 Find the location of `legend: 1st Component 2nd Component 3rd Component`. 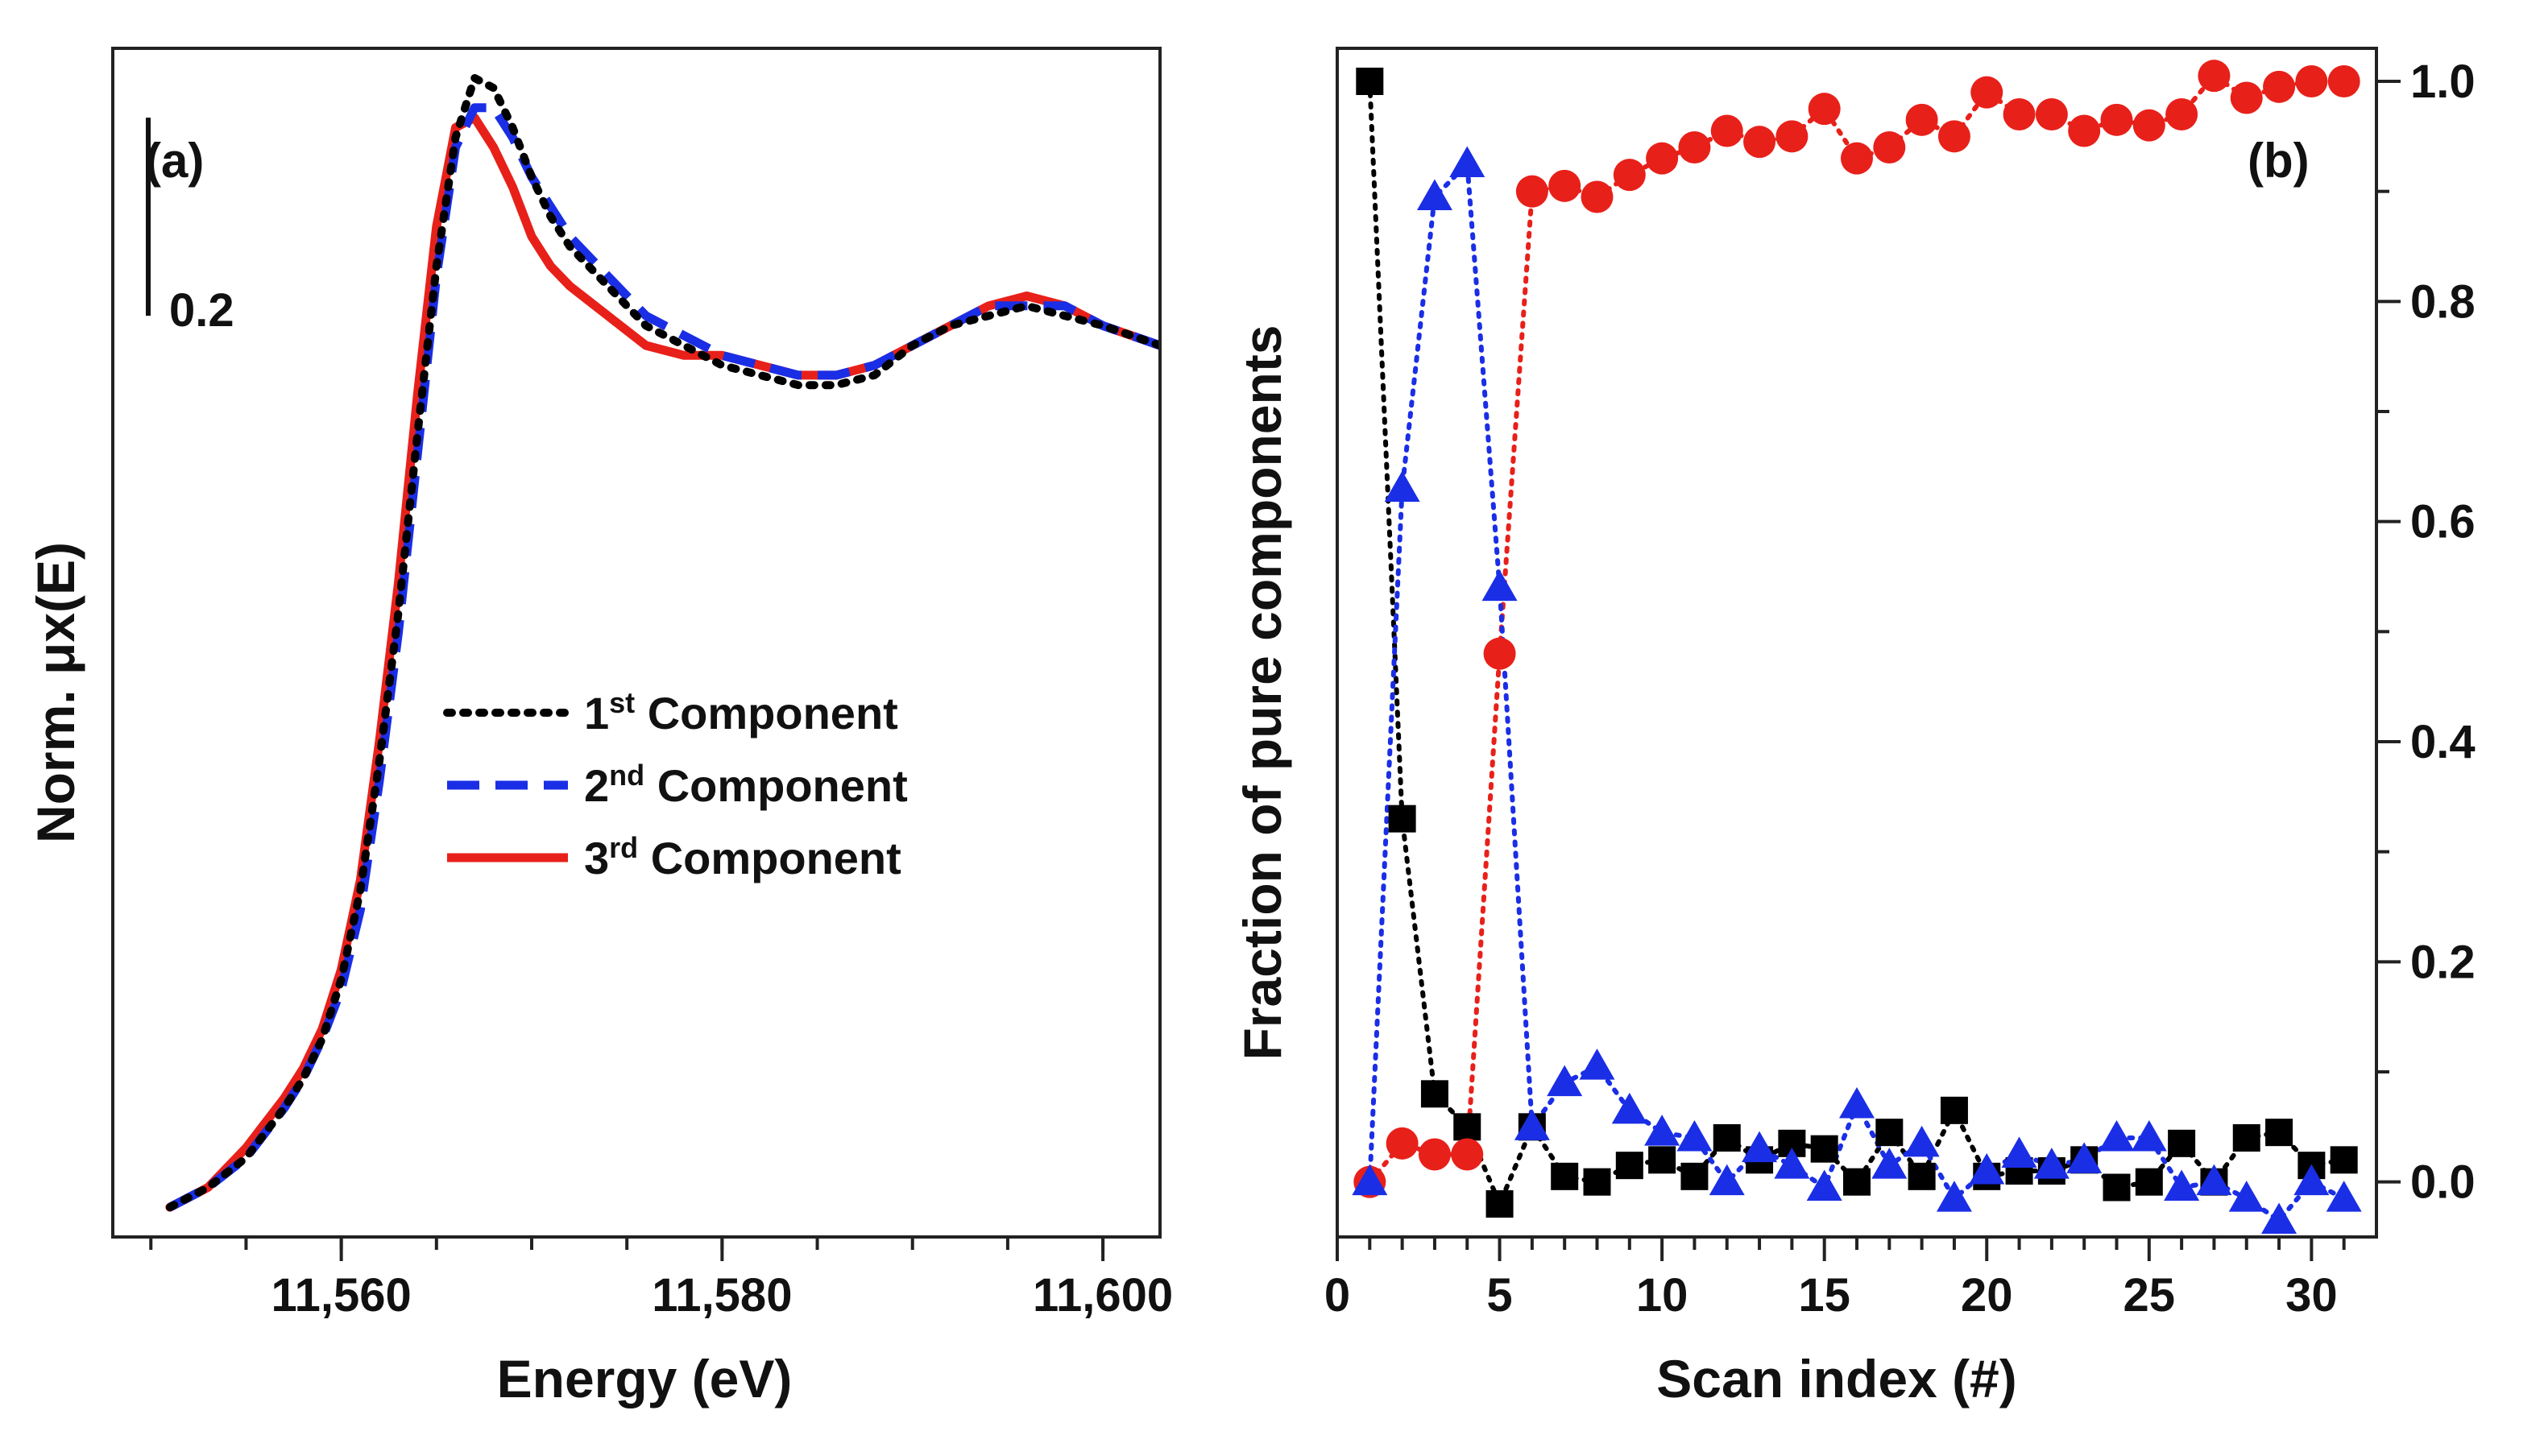

legend: 1st Component 2nd Component 3rd Component is located at coordinates (675, 785).